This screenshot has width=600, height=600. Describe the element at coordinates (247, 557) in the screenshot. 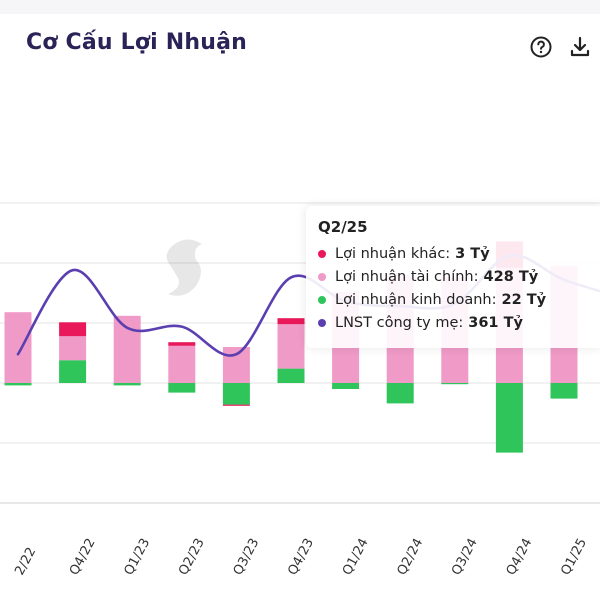

I see `x-tick-label: Q3/23` at that location.